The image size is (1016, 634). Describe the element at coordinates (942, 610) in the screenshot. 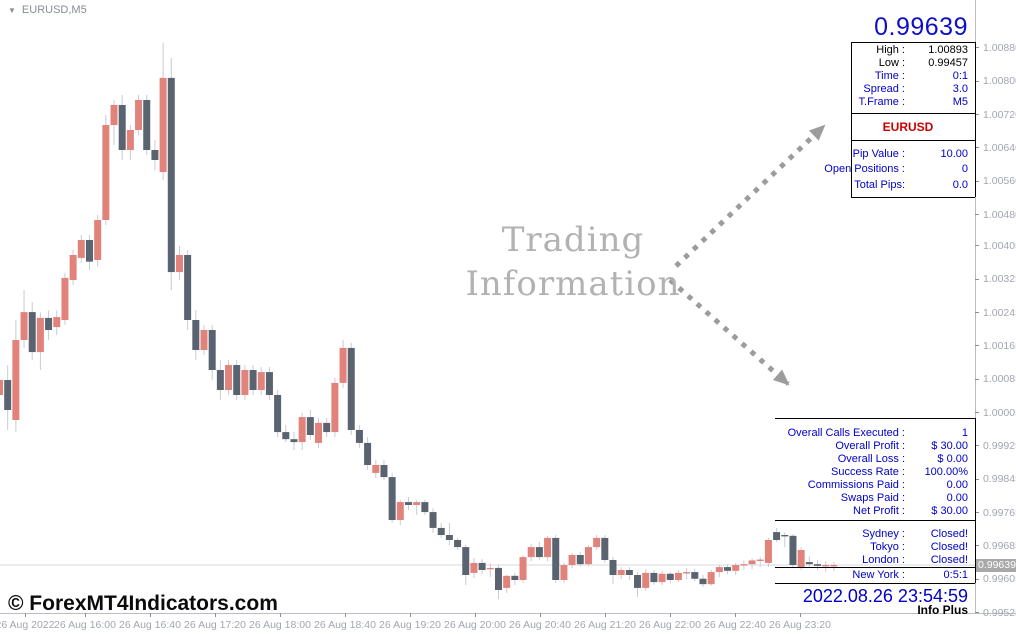

I see `indicator-name-label: Info Plus` at that location.